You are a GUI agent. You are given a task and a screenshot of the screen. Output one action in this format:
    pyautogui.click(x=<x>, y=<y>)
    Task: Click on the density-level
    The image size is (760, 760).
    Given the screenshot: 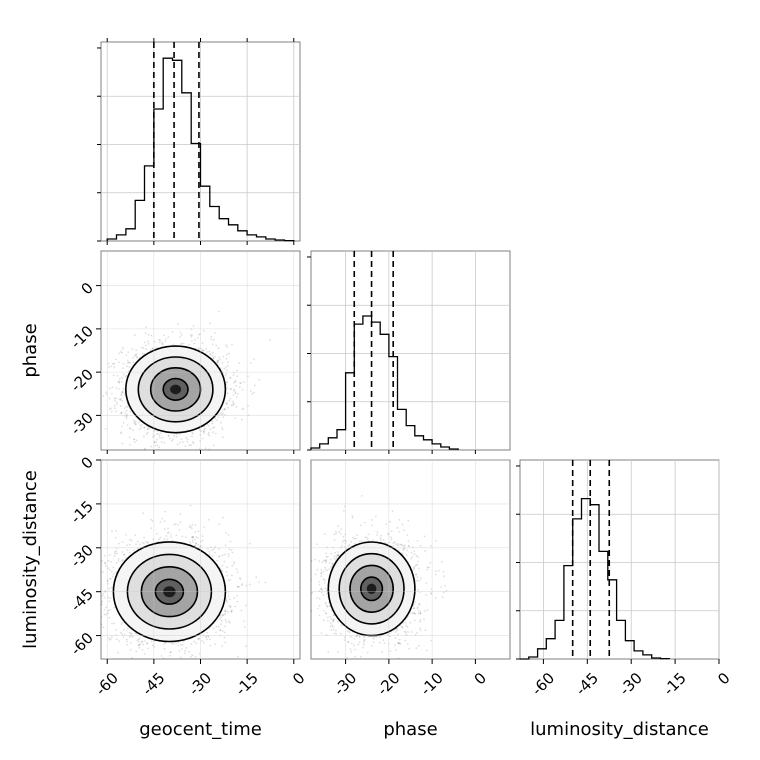 What is the action you would take?
    pyautogui.click(x=176, y=389)
    